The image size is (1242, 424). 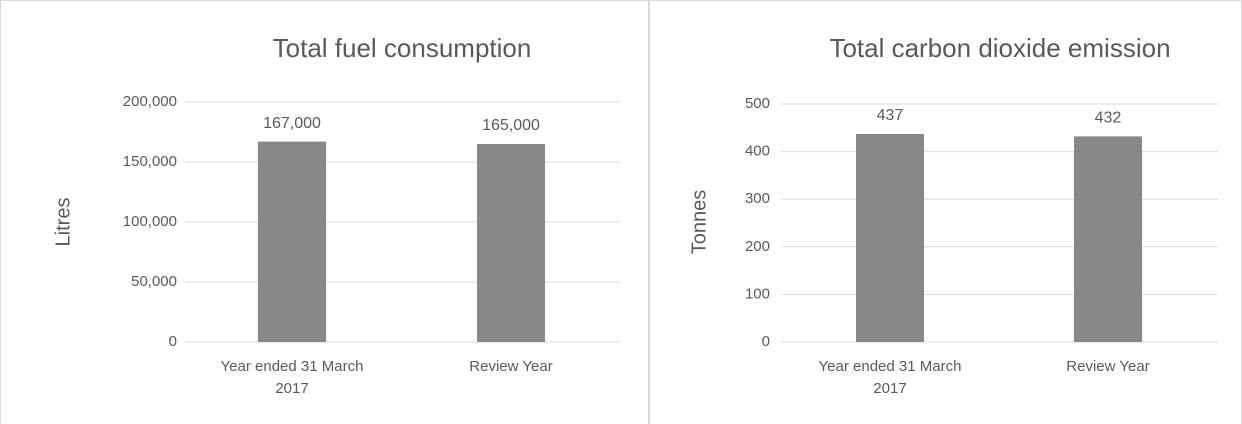 What do you see at coordinates (402, 48) in the screenshot?
I see `chart-title: Total fuel consumption` at bounding box center [402, 48].